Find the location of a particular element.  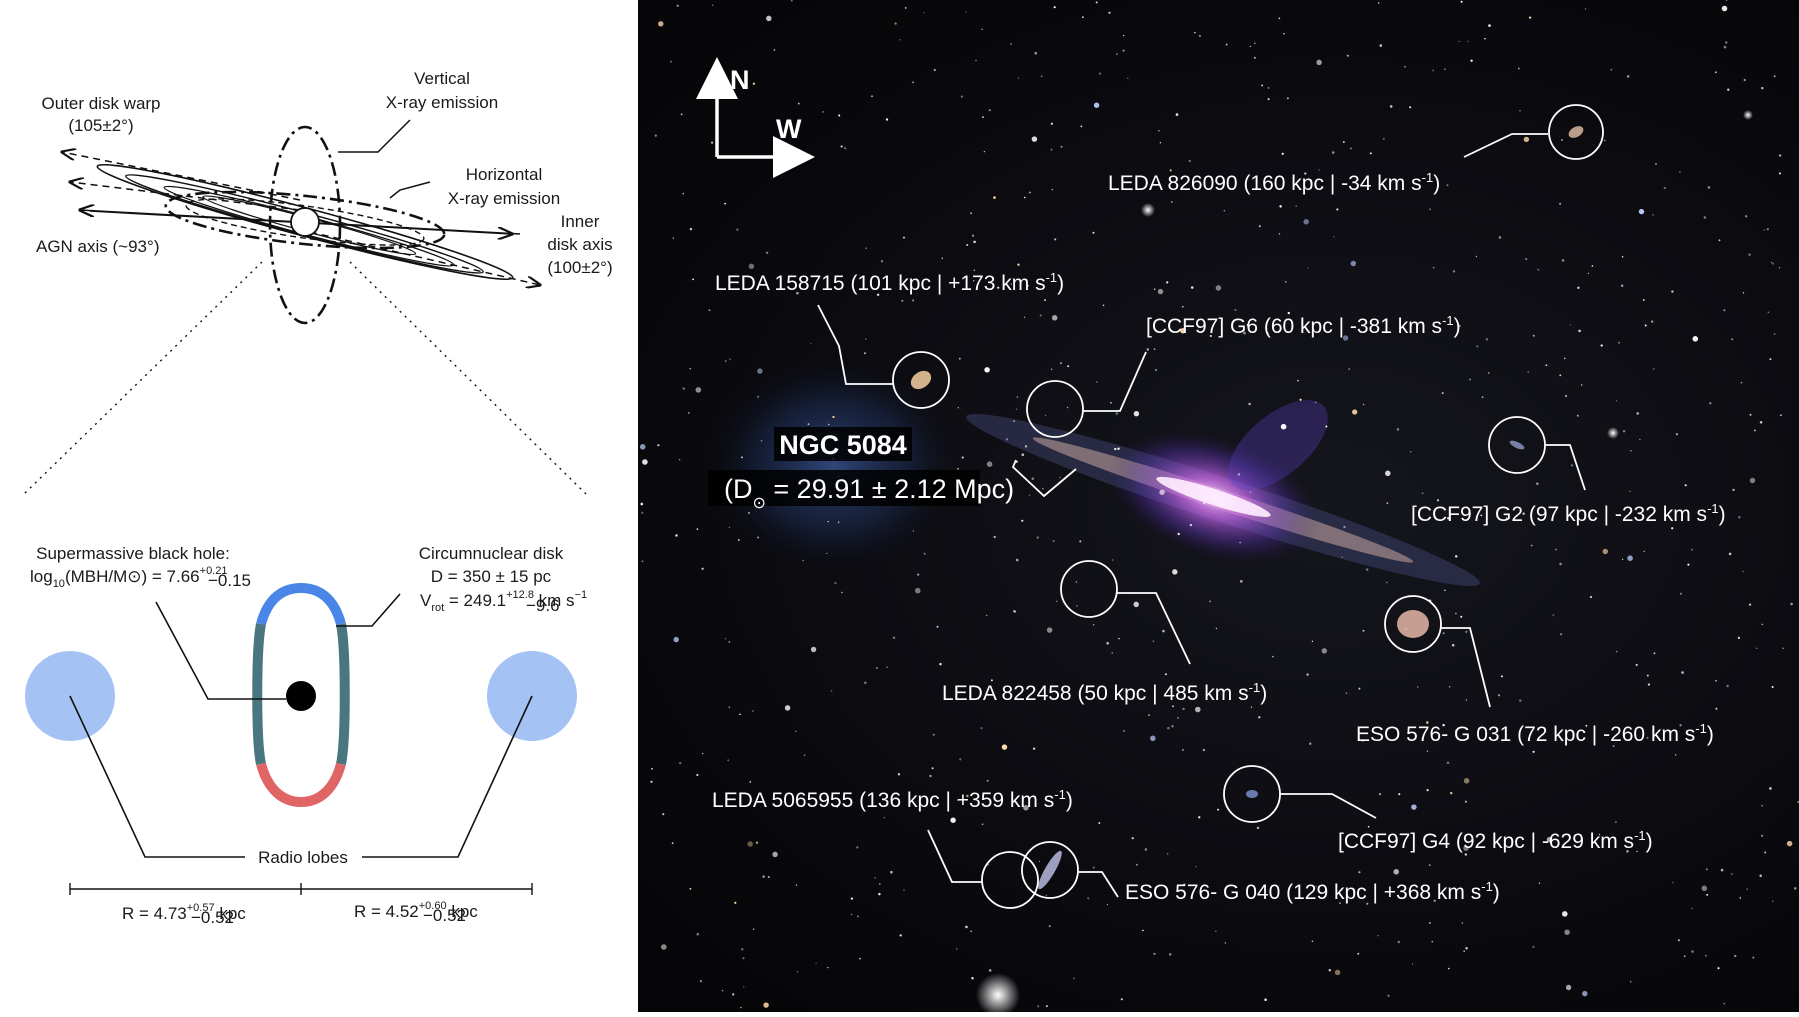

vertical-label-leader is located at coordinates (374, 136).